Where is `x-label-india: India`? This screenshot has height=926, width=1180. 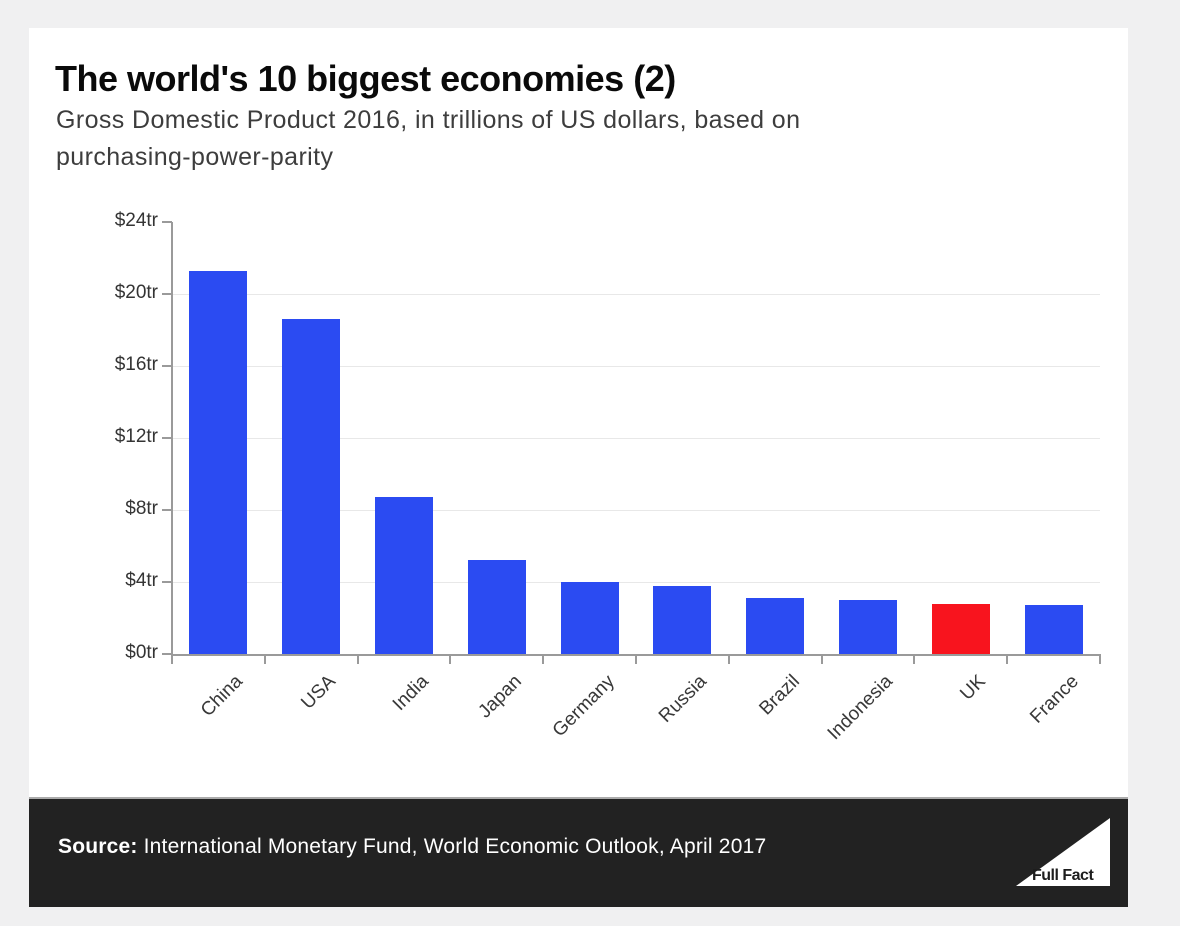
x-label-india: India is located at coordinates (410, 693).